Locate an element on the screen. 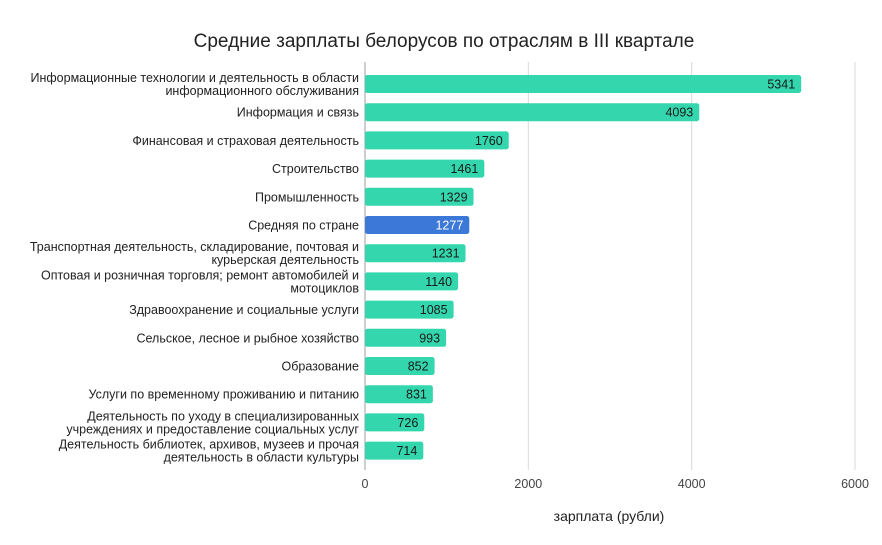 This screenshot has height=545, width=882. category-label: Сельское, лесное и рыбное хозяйство is located at coordinates (247, 338).